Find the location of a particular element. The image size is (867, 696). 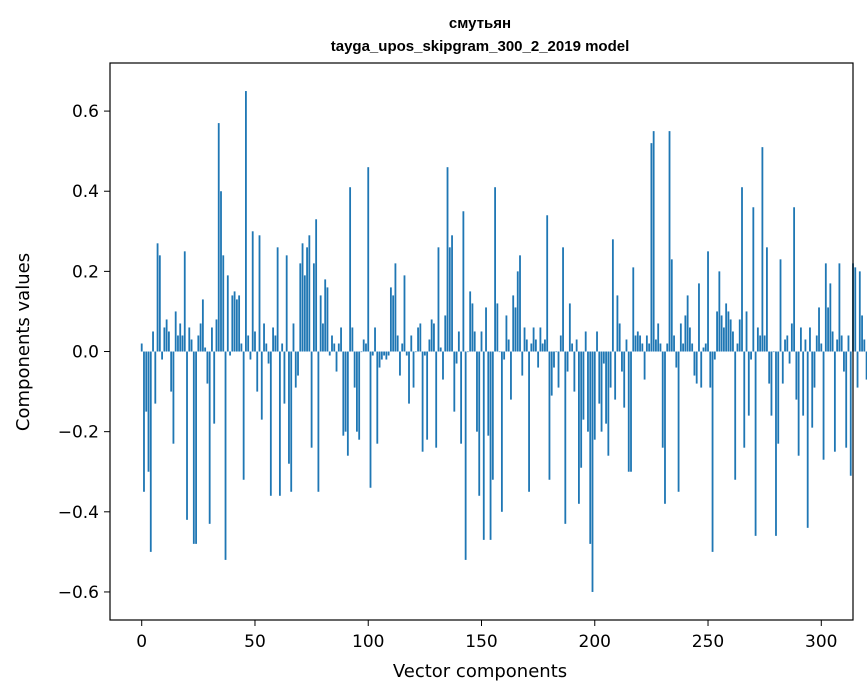

y-tick-label: 0.2 is located at coordinates (85, 272).